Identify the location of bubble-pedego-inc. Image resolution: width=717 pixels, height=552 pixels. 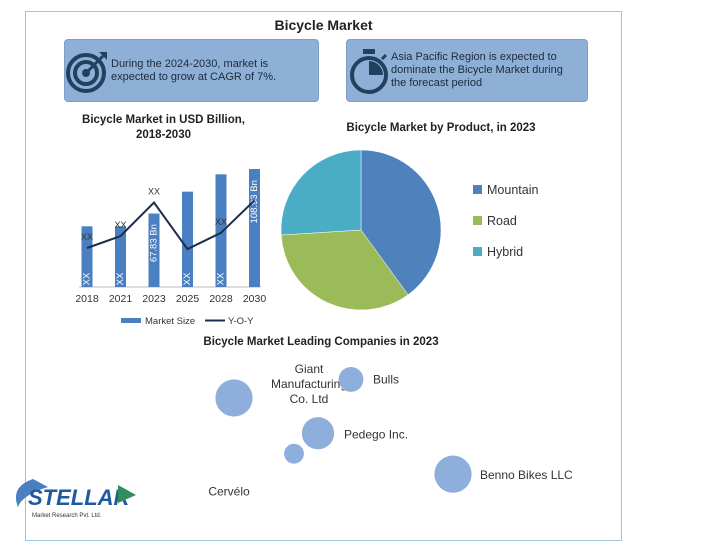
(318, 433).